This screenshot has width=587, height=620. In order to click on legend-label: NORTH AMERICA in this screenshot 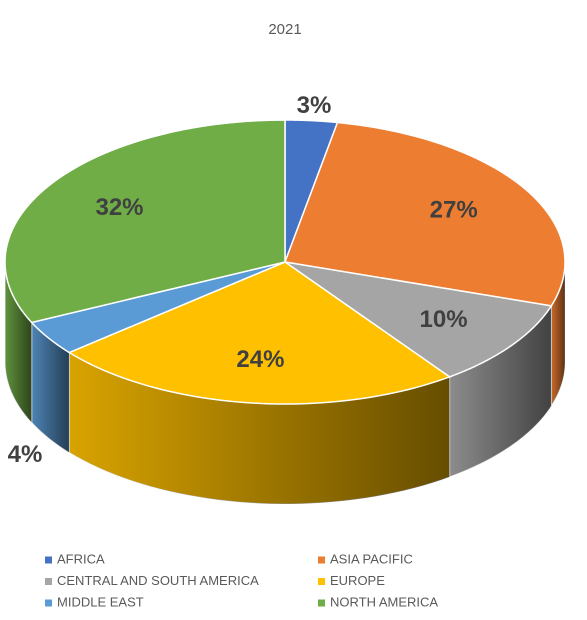, I will do `click(384, 601)`.